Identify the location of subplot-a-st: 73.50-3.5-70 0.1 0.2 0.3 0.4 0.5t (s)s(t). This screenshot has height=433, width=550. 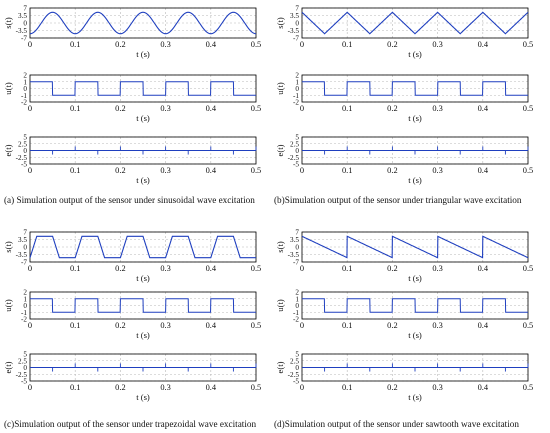
(132, 32).